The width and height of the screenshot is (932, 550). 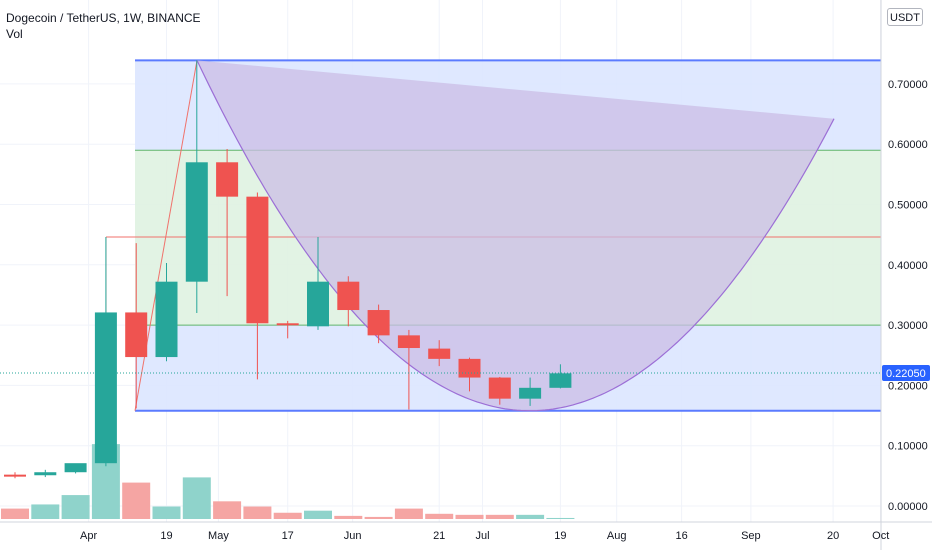 I want to click on x-tick-label: 21, so click(x=439, y=536).